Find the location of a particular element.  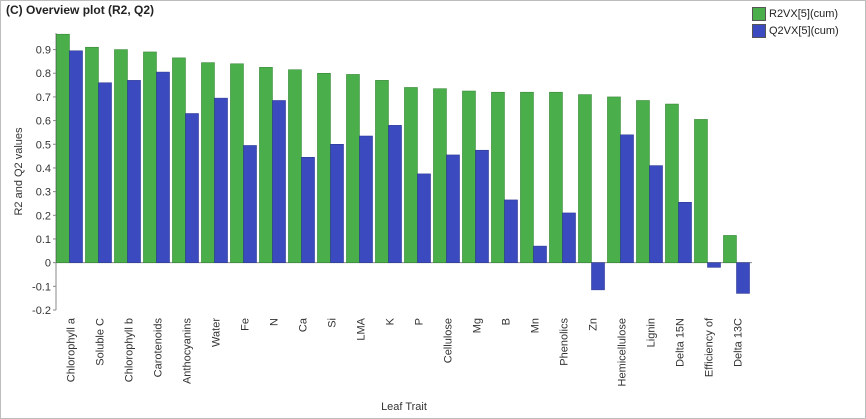

y-tick-label: 0.7 is located at coordinates (43, 98).